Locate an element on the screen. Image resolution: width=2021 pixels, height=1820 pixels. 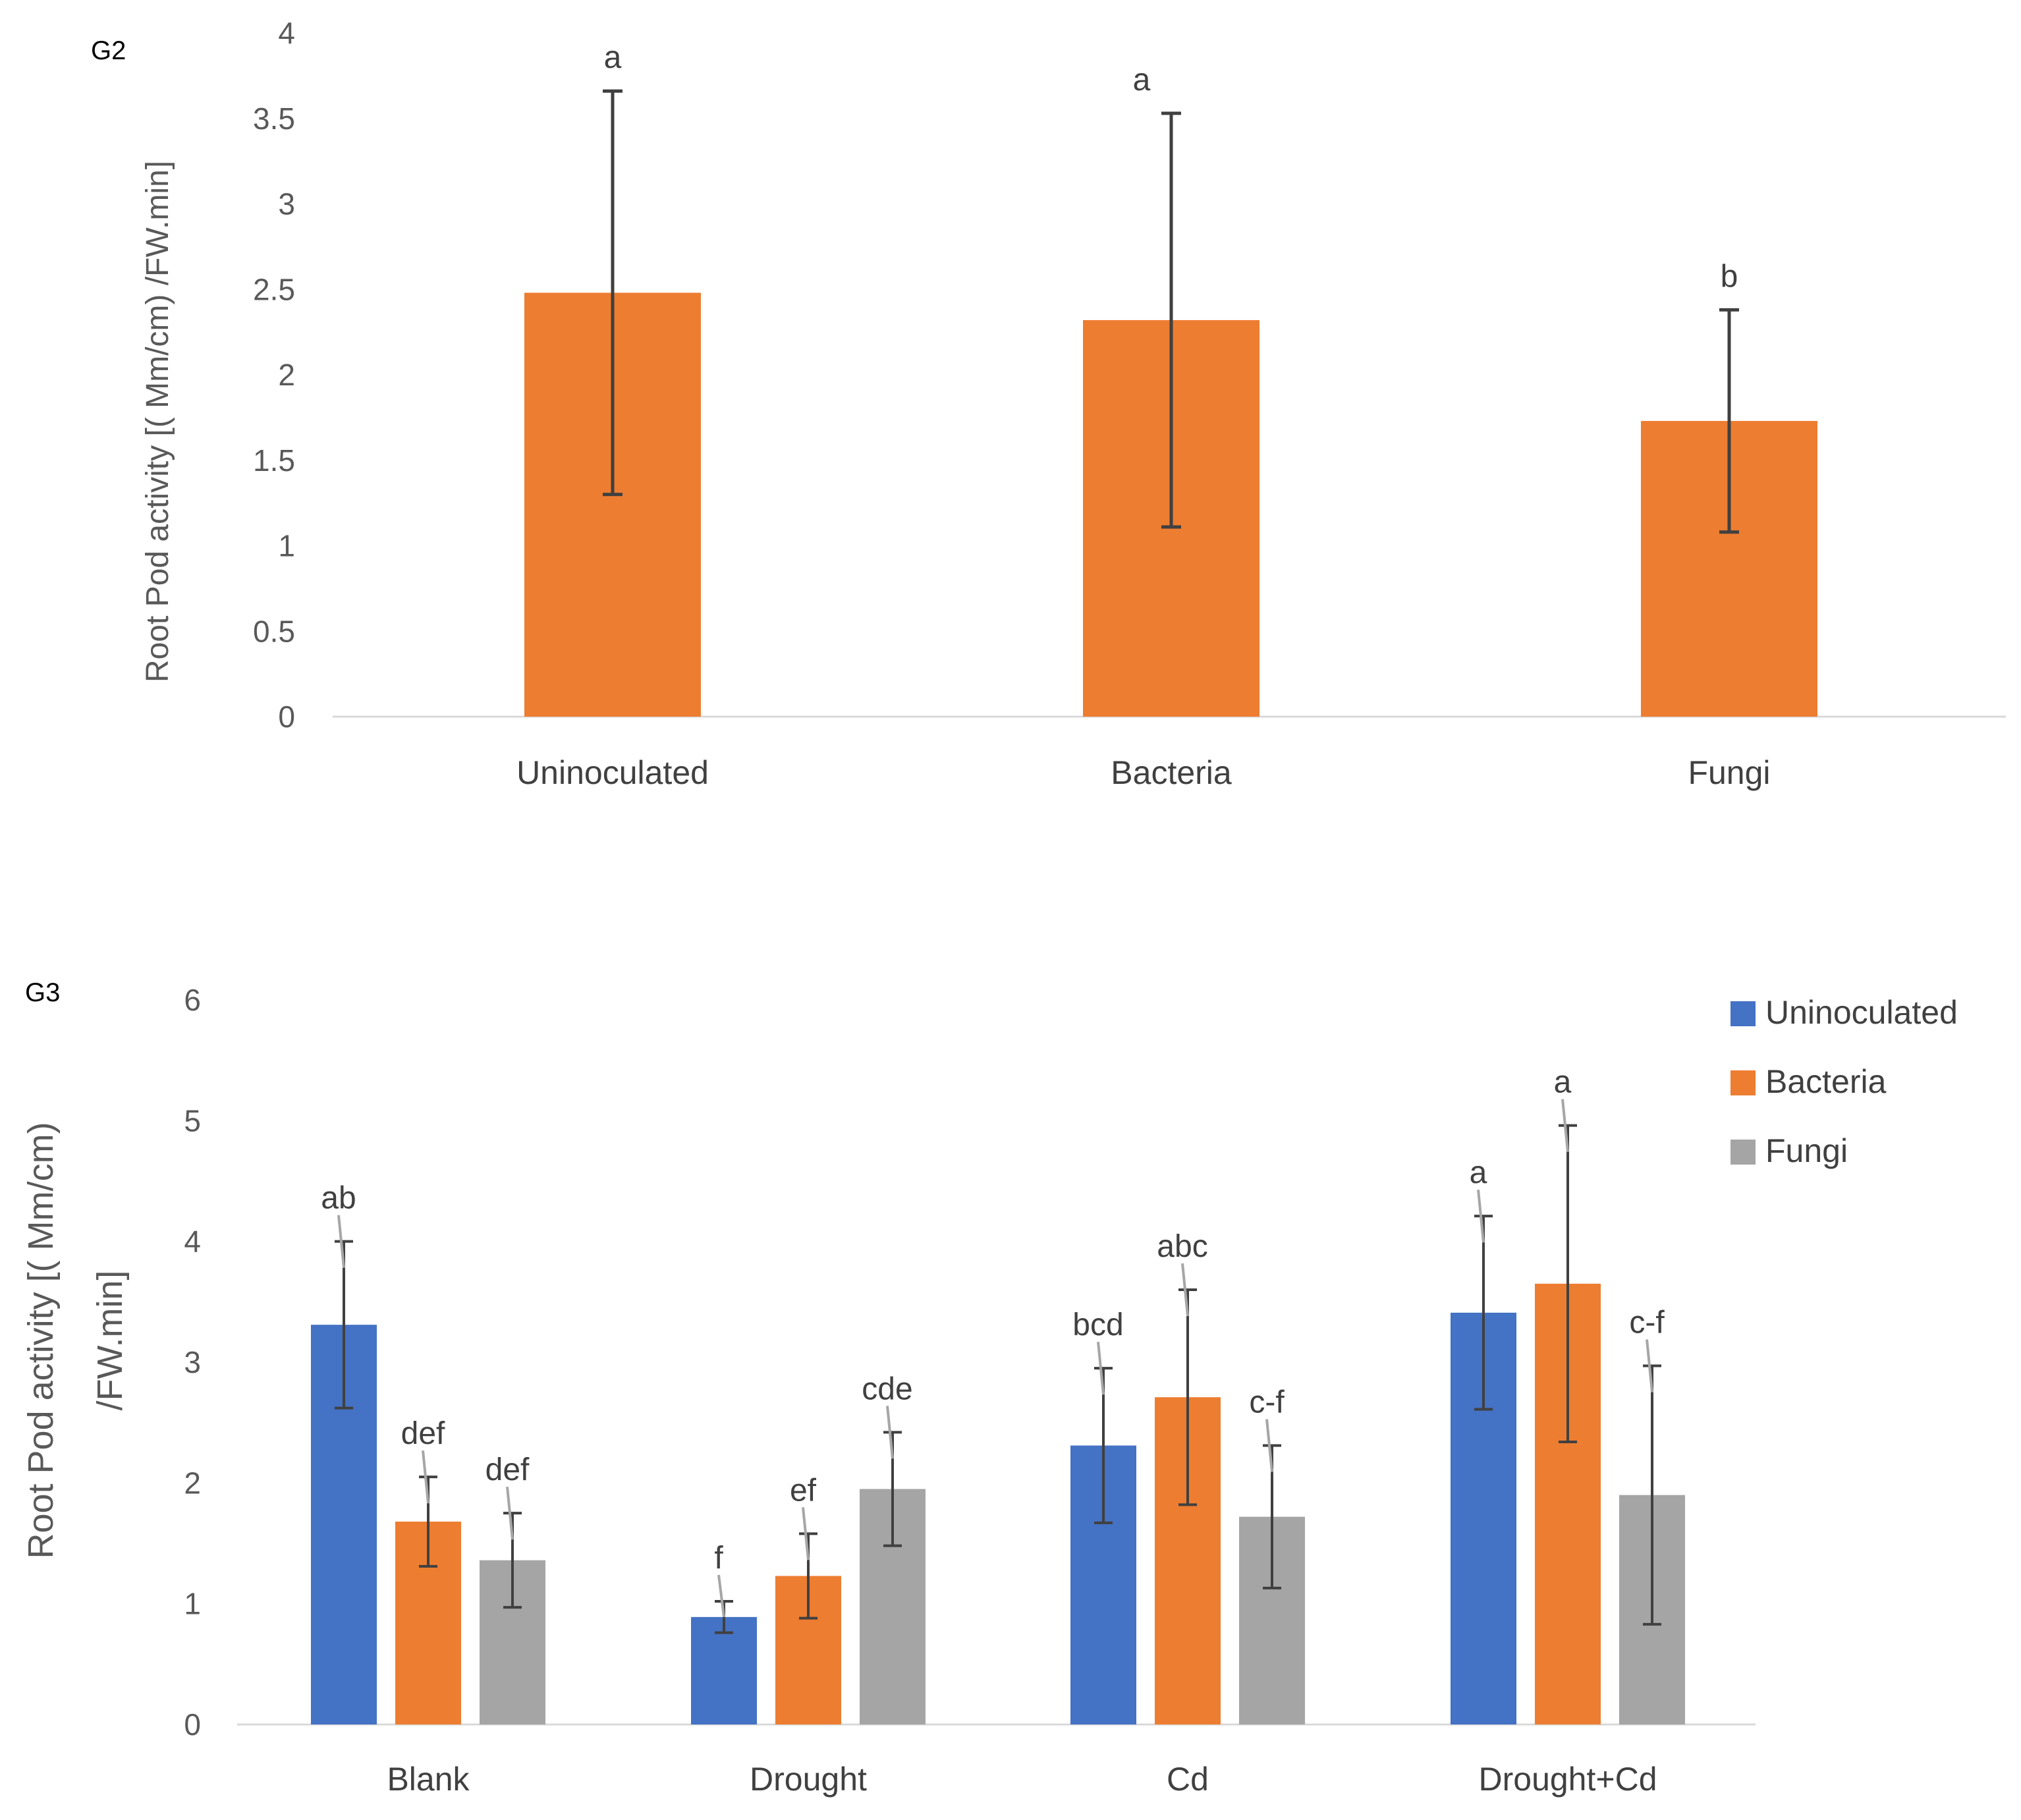
g2-category-label: Fungi is located at coordinates (1729, 772).